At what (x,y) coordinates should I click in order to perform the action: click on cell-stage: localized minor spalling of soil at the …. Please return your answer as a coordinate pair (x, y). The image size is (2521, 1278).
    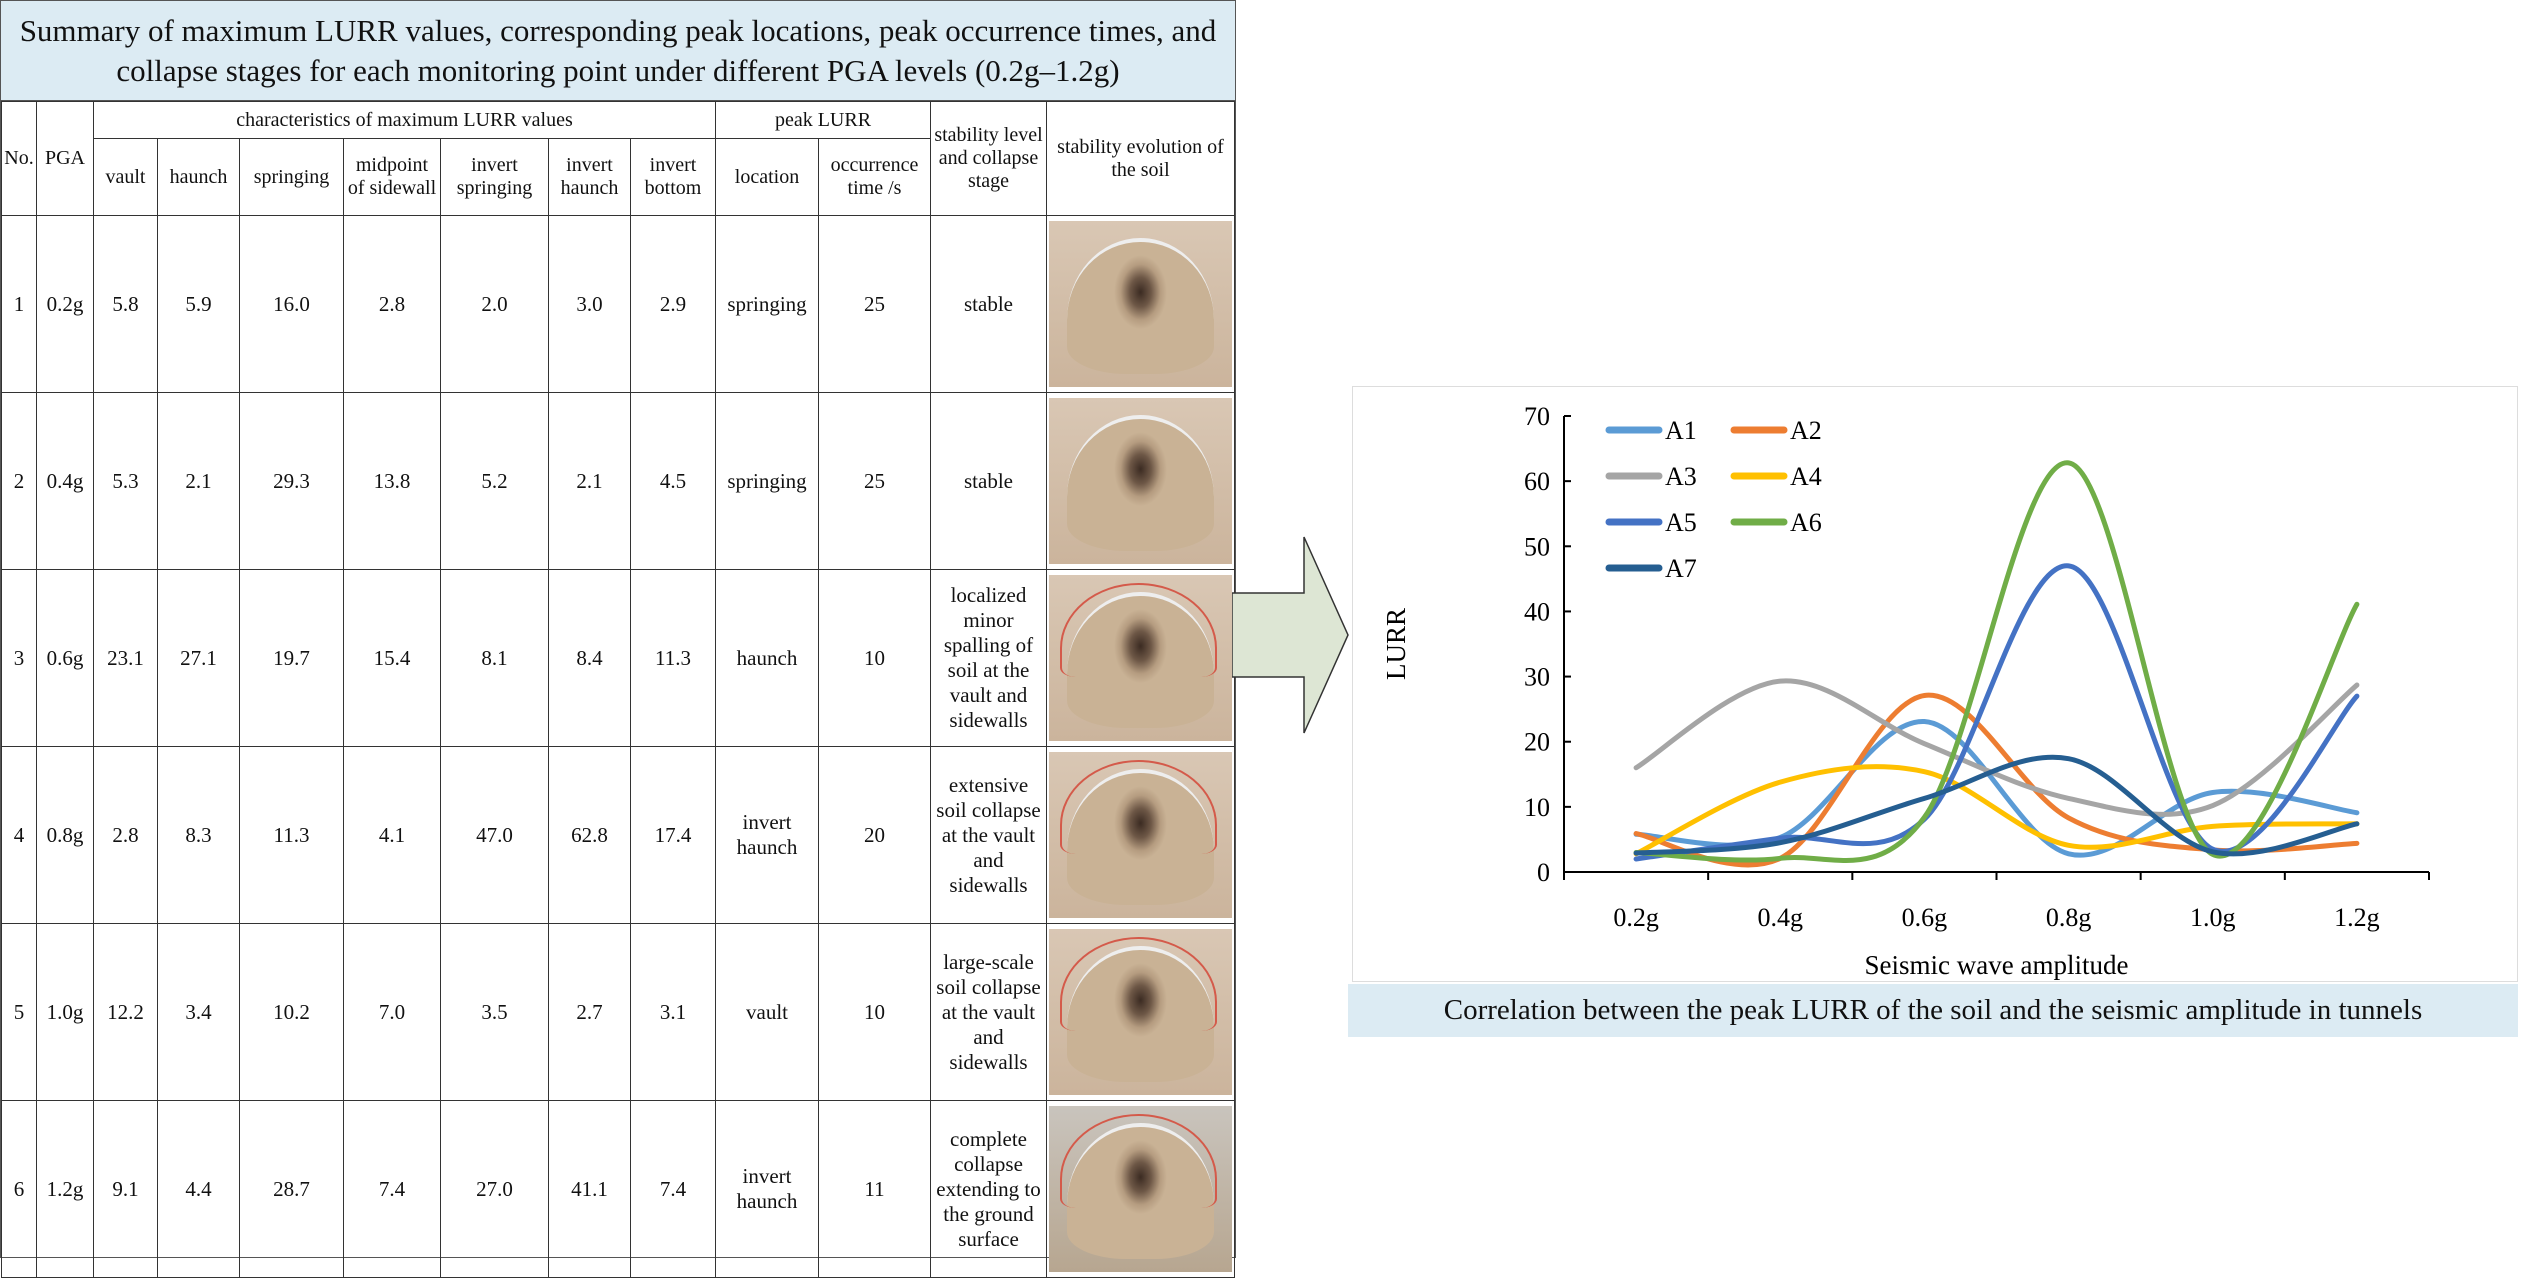
    Looking at the image, I should click on (988, 658).